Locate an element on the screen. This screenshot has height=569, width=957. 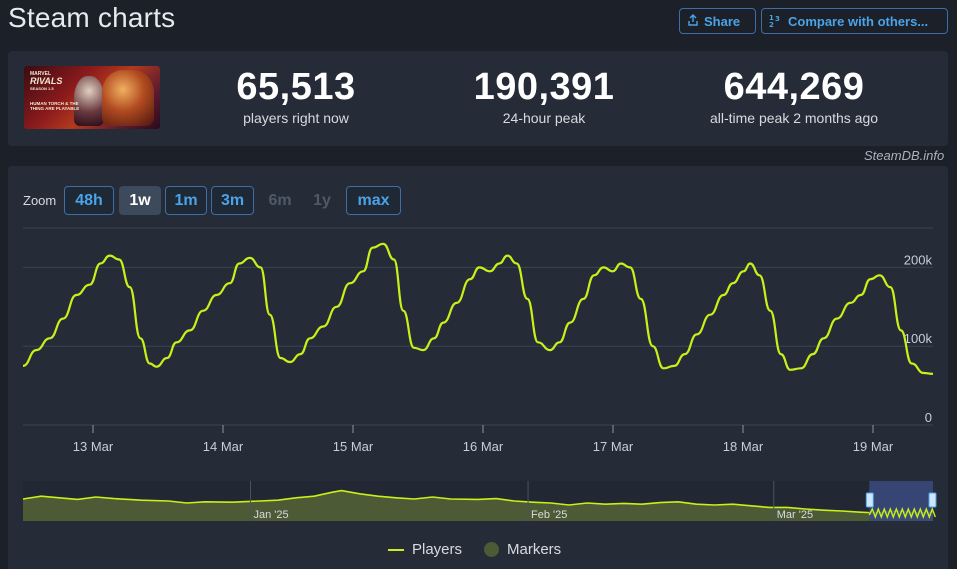
x-tick-label: 15 Mar is located at coordinates (353, 446).